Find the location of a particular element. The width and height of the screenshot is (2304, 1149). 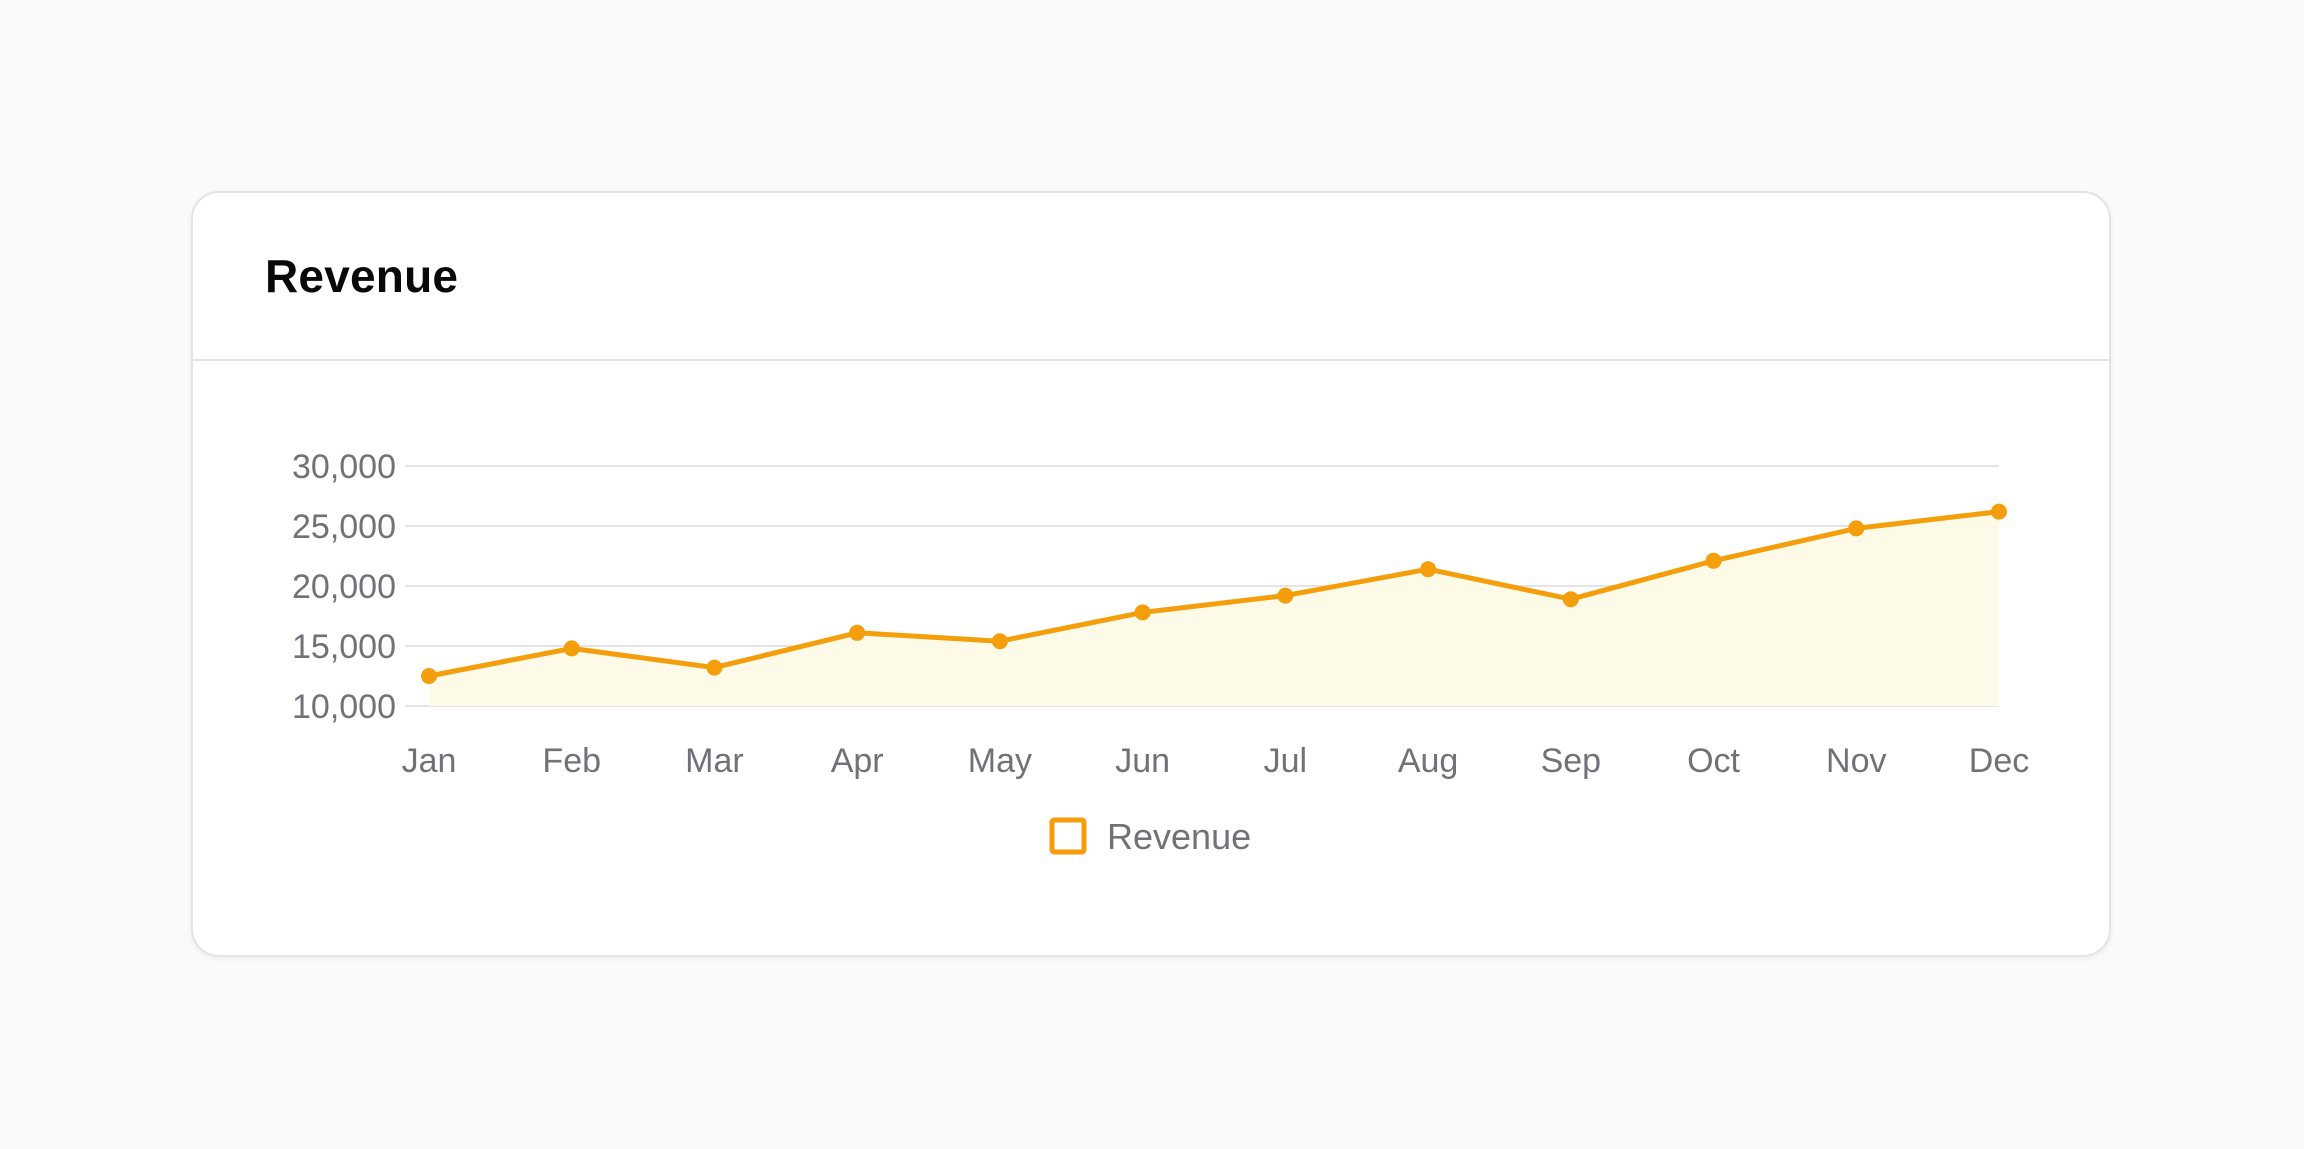

data-point-jun is located at coordinates (1142, 612).